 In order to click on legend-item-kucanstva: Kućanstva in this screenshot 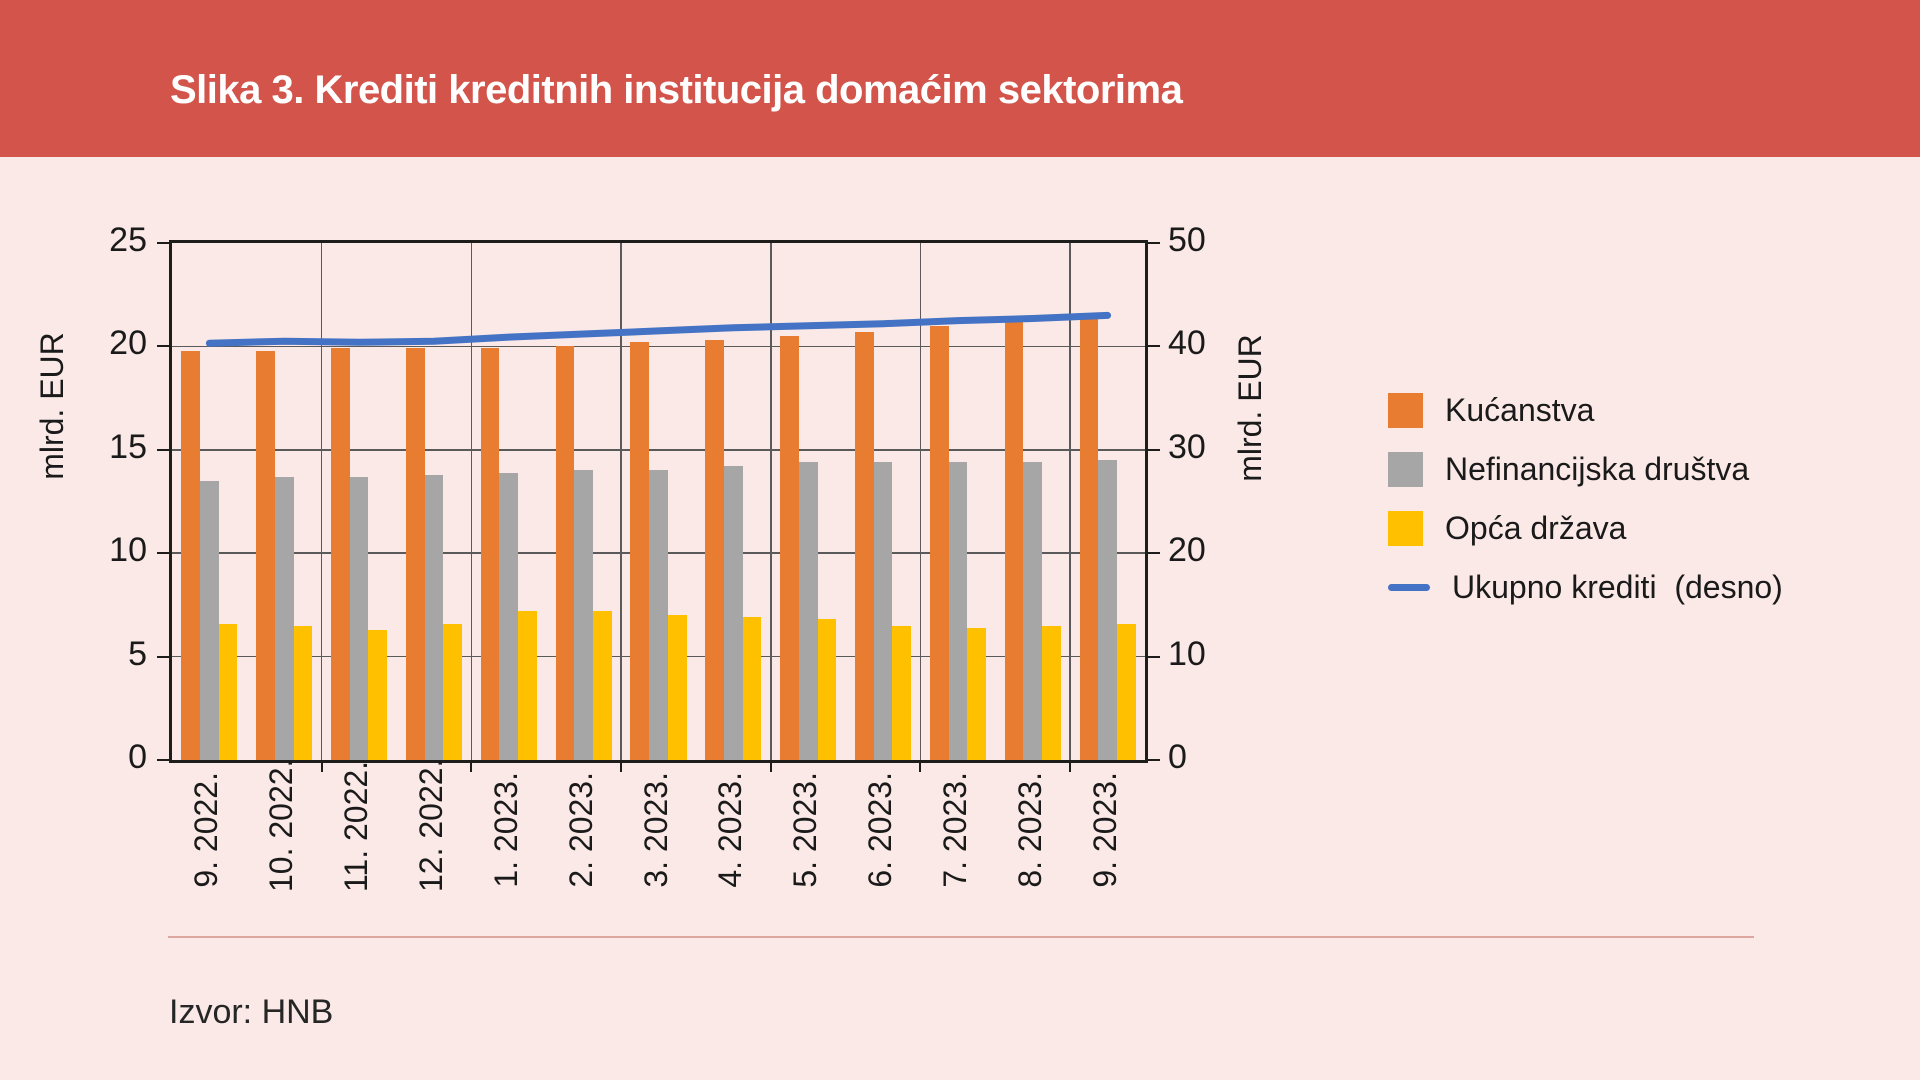, I will do `click(1491, 410)`.